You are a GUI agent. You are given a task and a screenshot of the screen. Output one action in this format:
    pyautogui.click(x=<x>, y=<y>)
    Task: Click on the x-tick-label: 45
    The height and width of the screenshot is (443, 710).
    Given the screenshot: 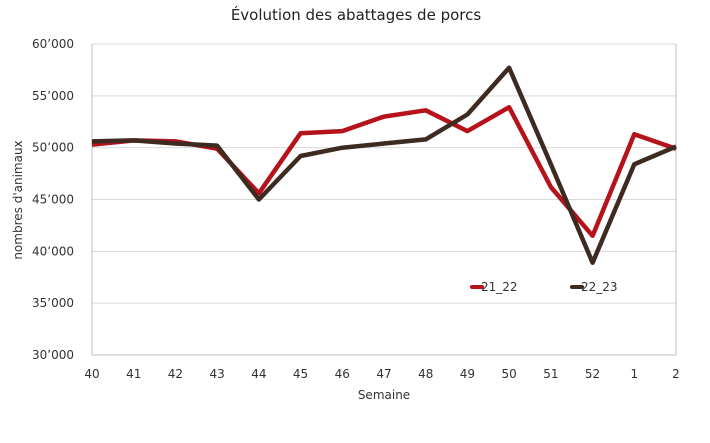 What is the action you would take?
    pyautogui.click(x=300, y=374)
    